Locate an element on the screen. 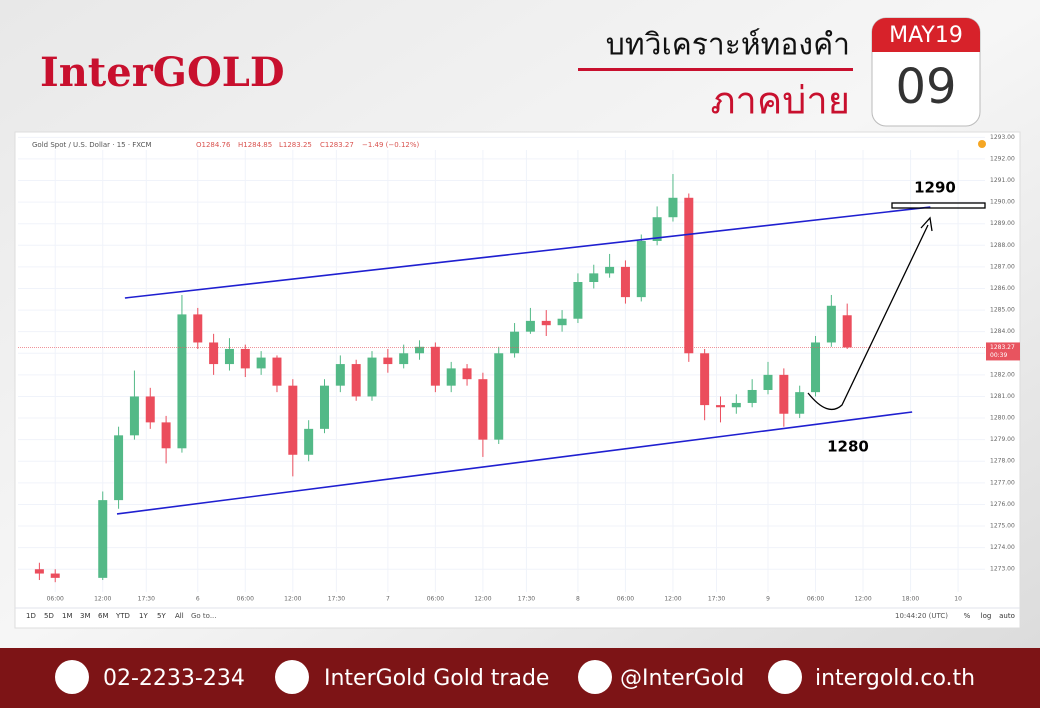 The image size is (1040, 712). logo: InterGOLD is located at coordinates (162, 72).